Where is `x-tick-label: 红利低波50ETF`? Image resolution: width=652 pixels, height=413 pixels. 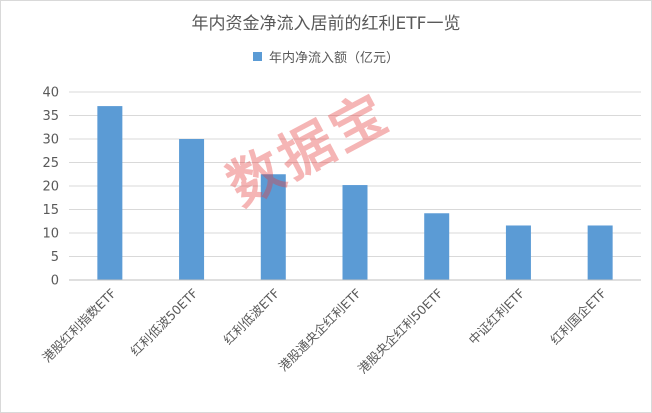
x-tick-label: 红利低波50ETF is located at coordinates (163, 322).